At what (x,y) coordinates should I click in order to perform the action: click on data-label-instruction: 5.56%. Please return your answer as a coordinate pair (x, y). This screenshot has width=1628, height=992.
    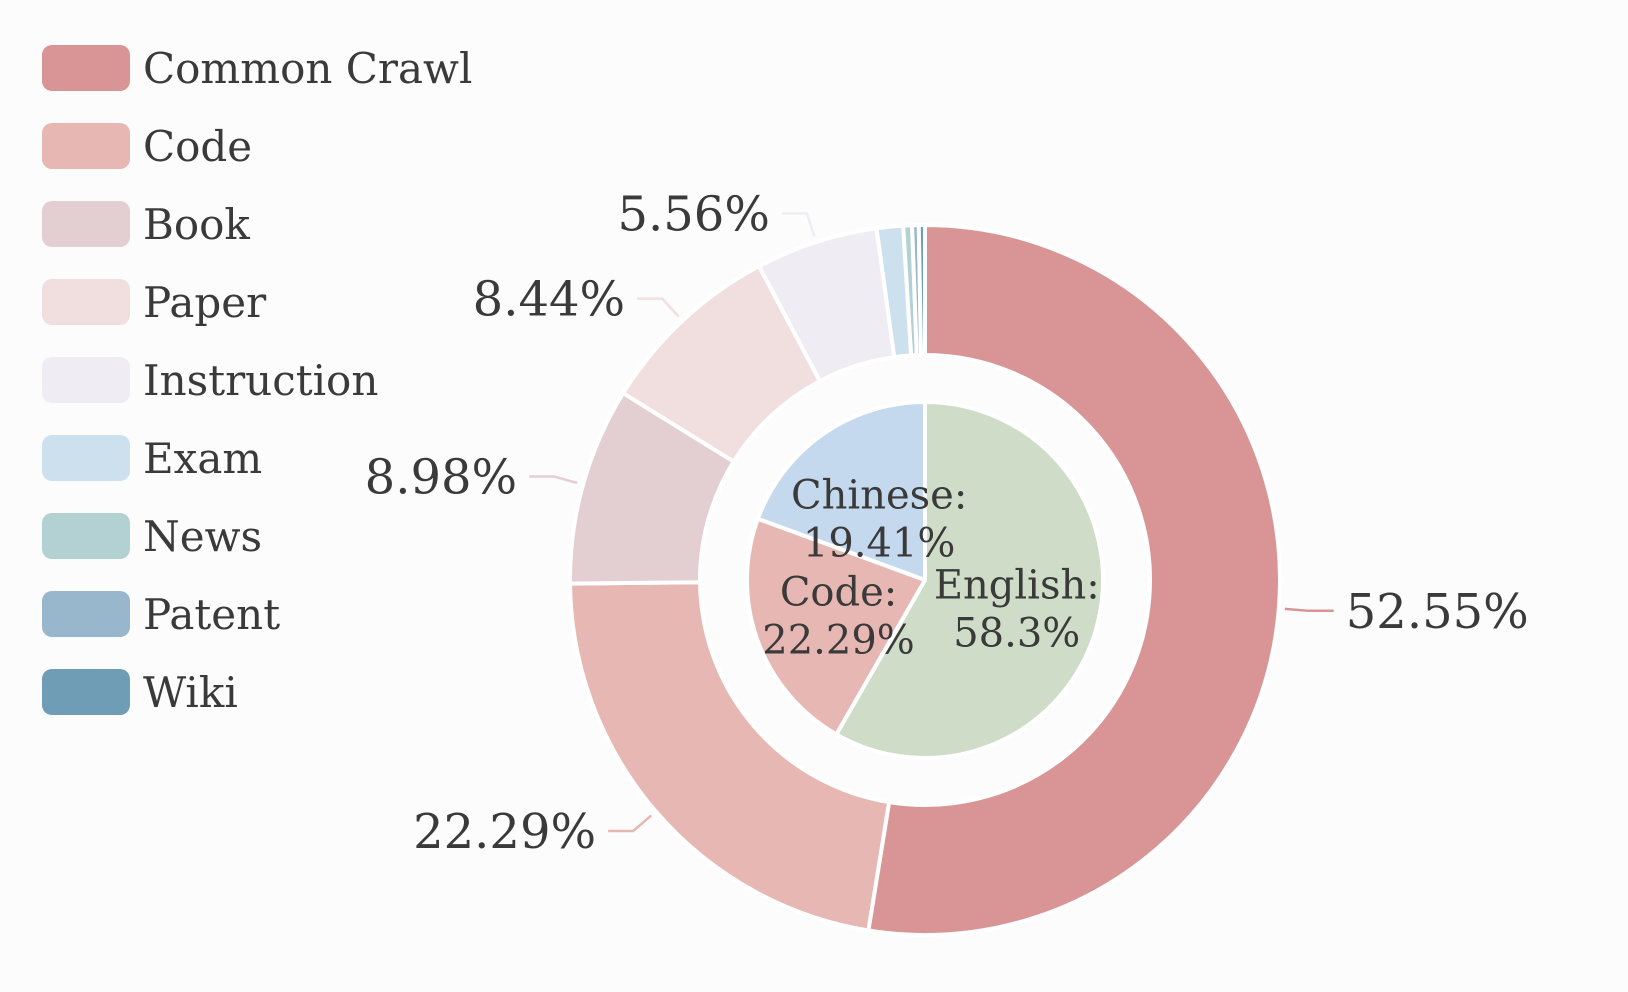
    Looking at the image, I should click on (693, 215).